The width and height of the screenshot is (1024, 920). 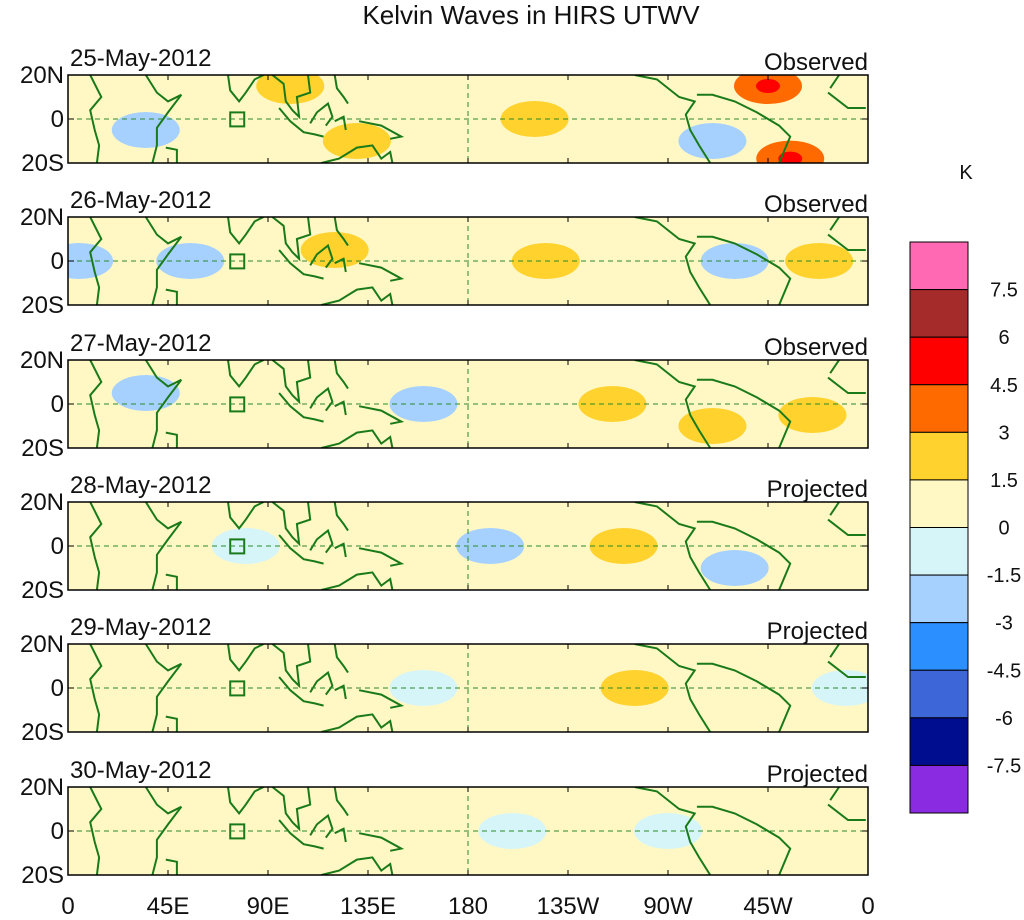 I want to click on colorbar-label: -3, so click(x=1004, y=624).